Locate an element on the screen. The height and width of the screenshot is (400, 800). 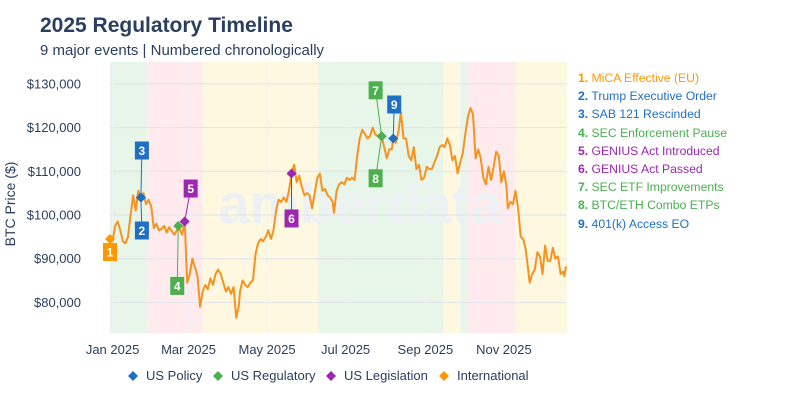
event-list-label: BTC/ETH Combo ETPs is located at coordinates (654, 205).